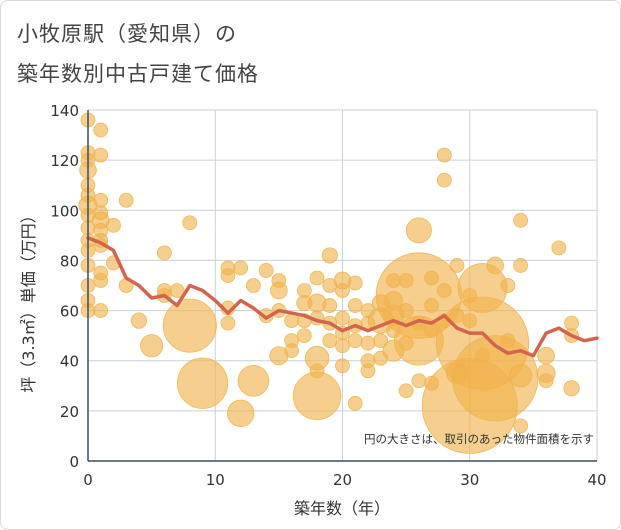 The image size is (621, 530). Describe the element at coordinates (69, 362) in the screenshot. I see `y-tick-label: 40` at that location.